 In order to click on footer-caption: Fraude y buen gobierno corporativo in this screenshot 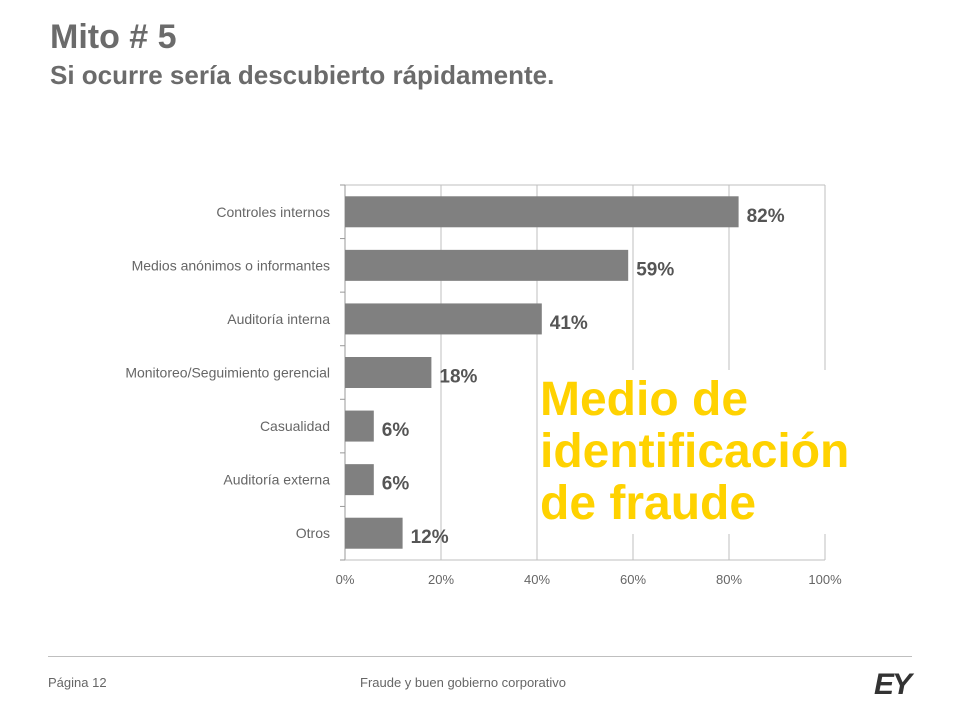, I will do `click(463, 682)`.